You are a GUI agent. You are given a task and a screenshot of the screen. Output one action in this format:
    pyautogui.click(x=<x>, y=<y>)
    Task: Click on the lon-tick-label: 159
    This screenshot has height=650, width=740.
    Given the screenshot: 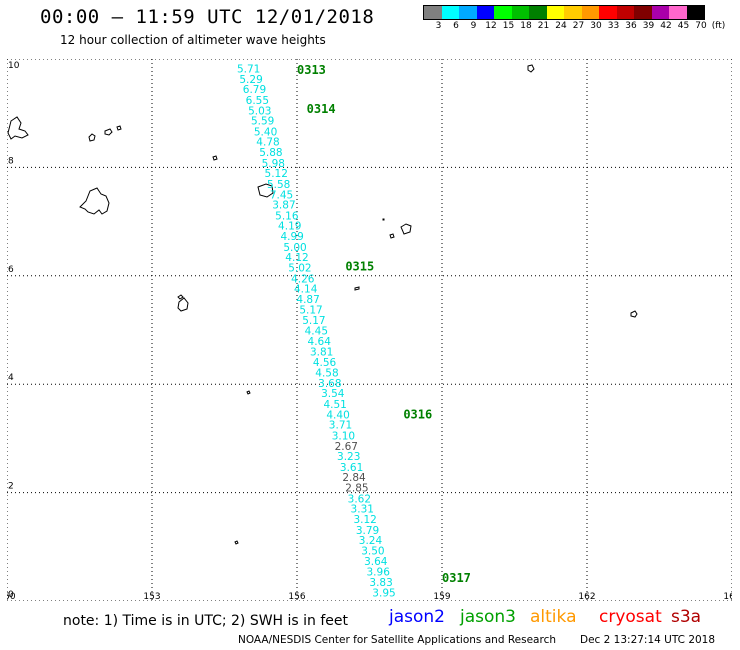 What is the action you would take?
    pyautogui.click(x=441, y=596)
    